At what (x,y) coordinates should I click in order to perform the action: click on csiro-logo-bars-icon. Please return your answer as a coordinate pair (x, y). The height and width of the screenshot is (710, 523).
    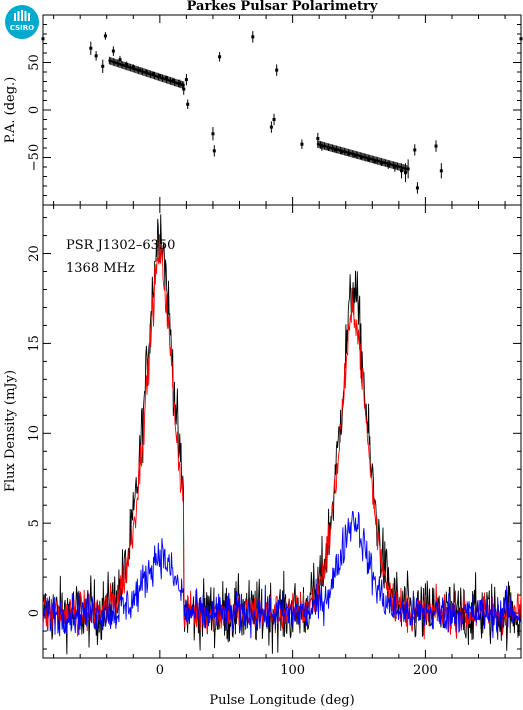
    Looking at the image, I should click on (22, 15).